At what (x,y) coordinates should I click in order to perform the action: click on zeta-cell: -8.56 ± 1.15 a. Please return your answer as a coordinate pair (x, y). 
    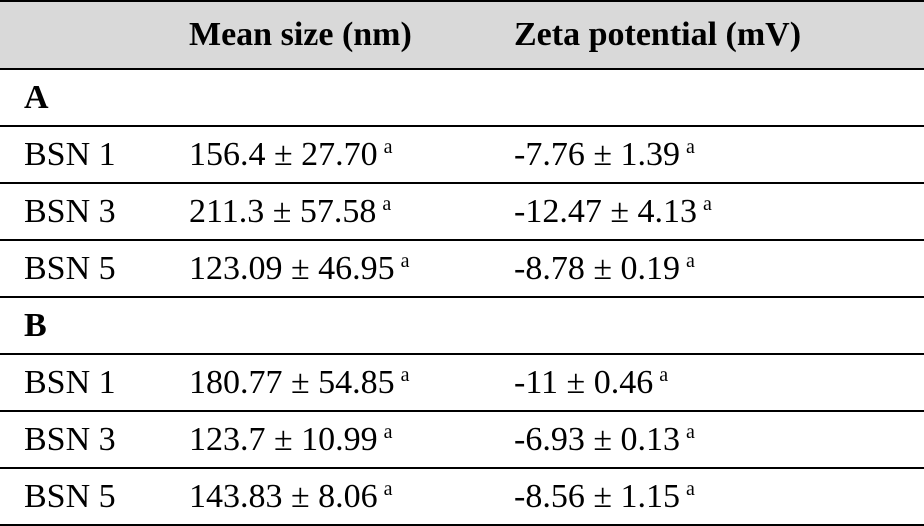
    Looking at the image, I should click on (707, 497).